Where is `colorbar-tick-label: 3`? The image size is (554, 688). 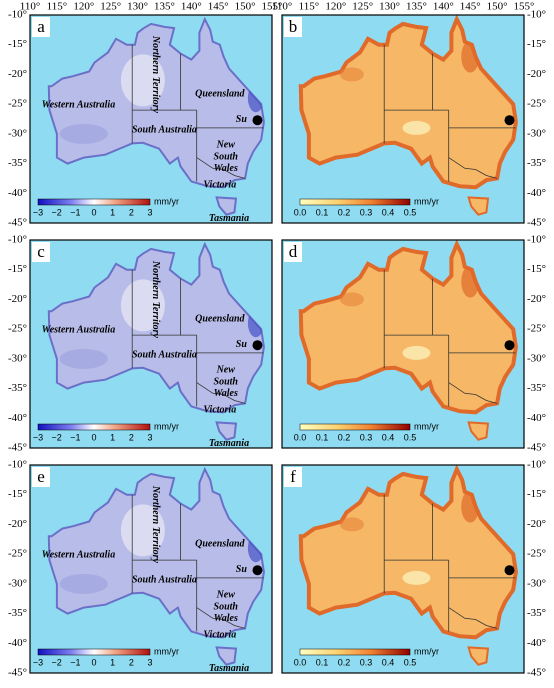 colorbar-tick-label: 3 is located at coordinates (149, 662).